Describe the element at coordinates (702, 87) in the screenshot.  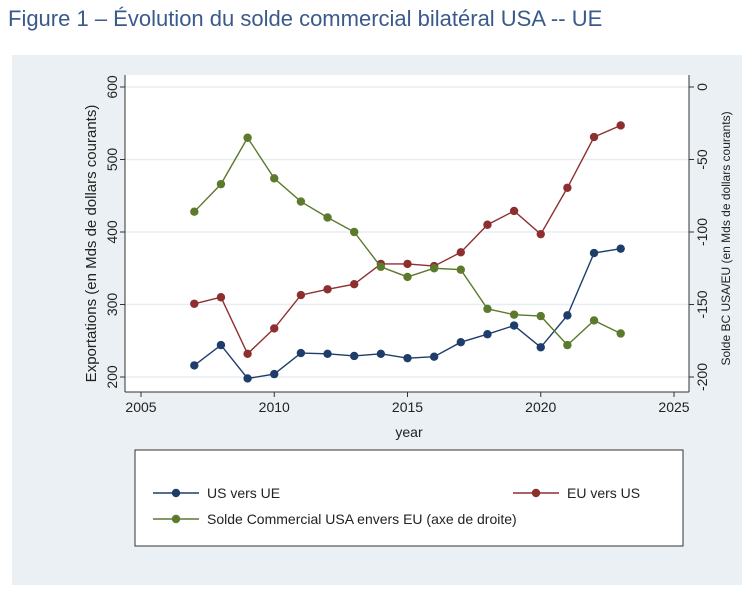
I see `y-right-tick-label: 0` at that location.